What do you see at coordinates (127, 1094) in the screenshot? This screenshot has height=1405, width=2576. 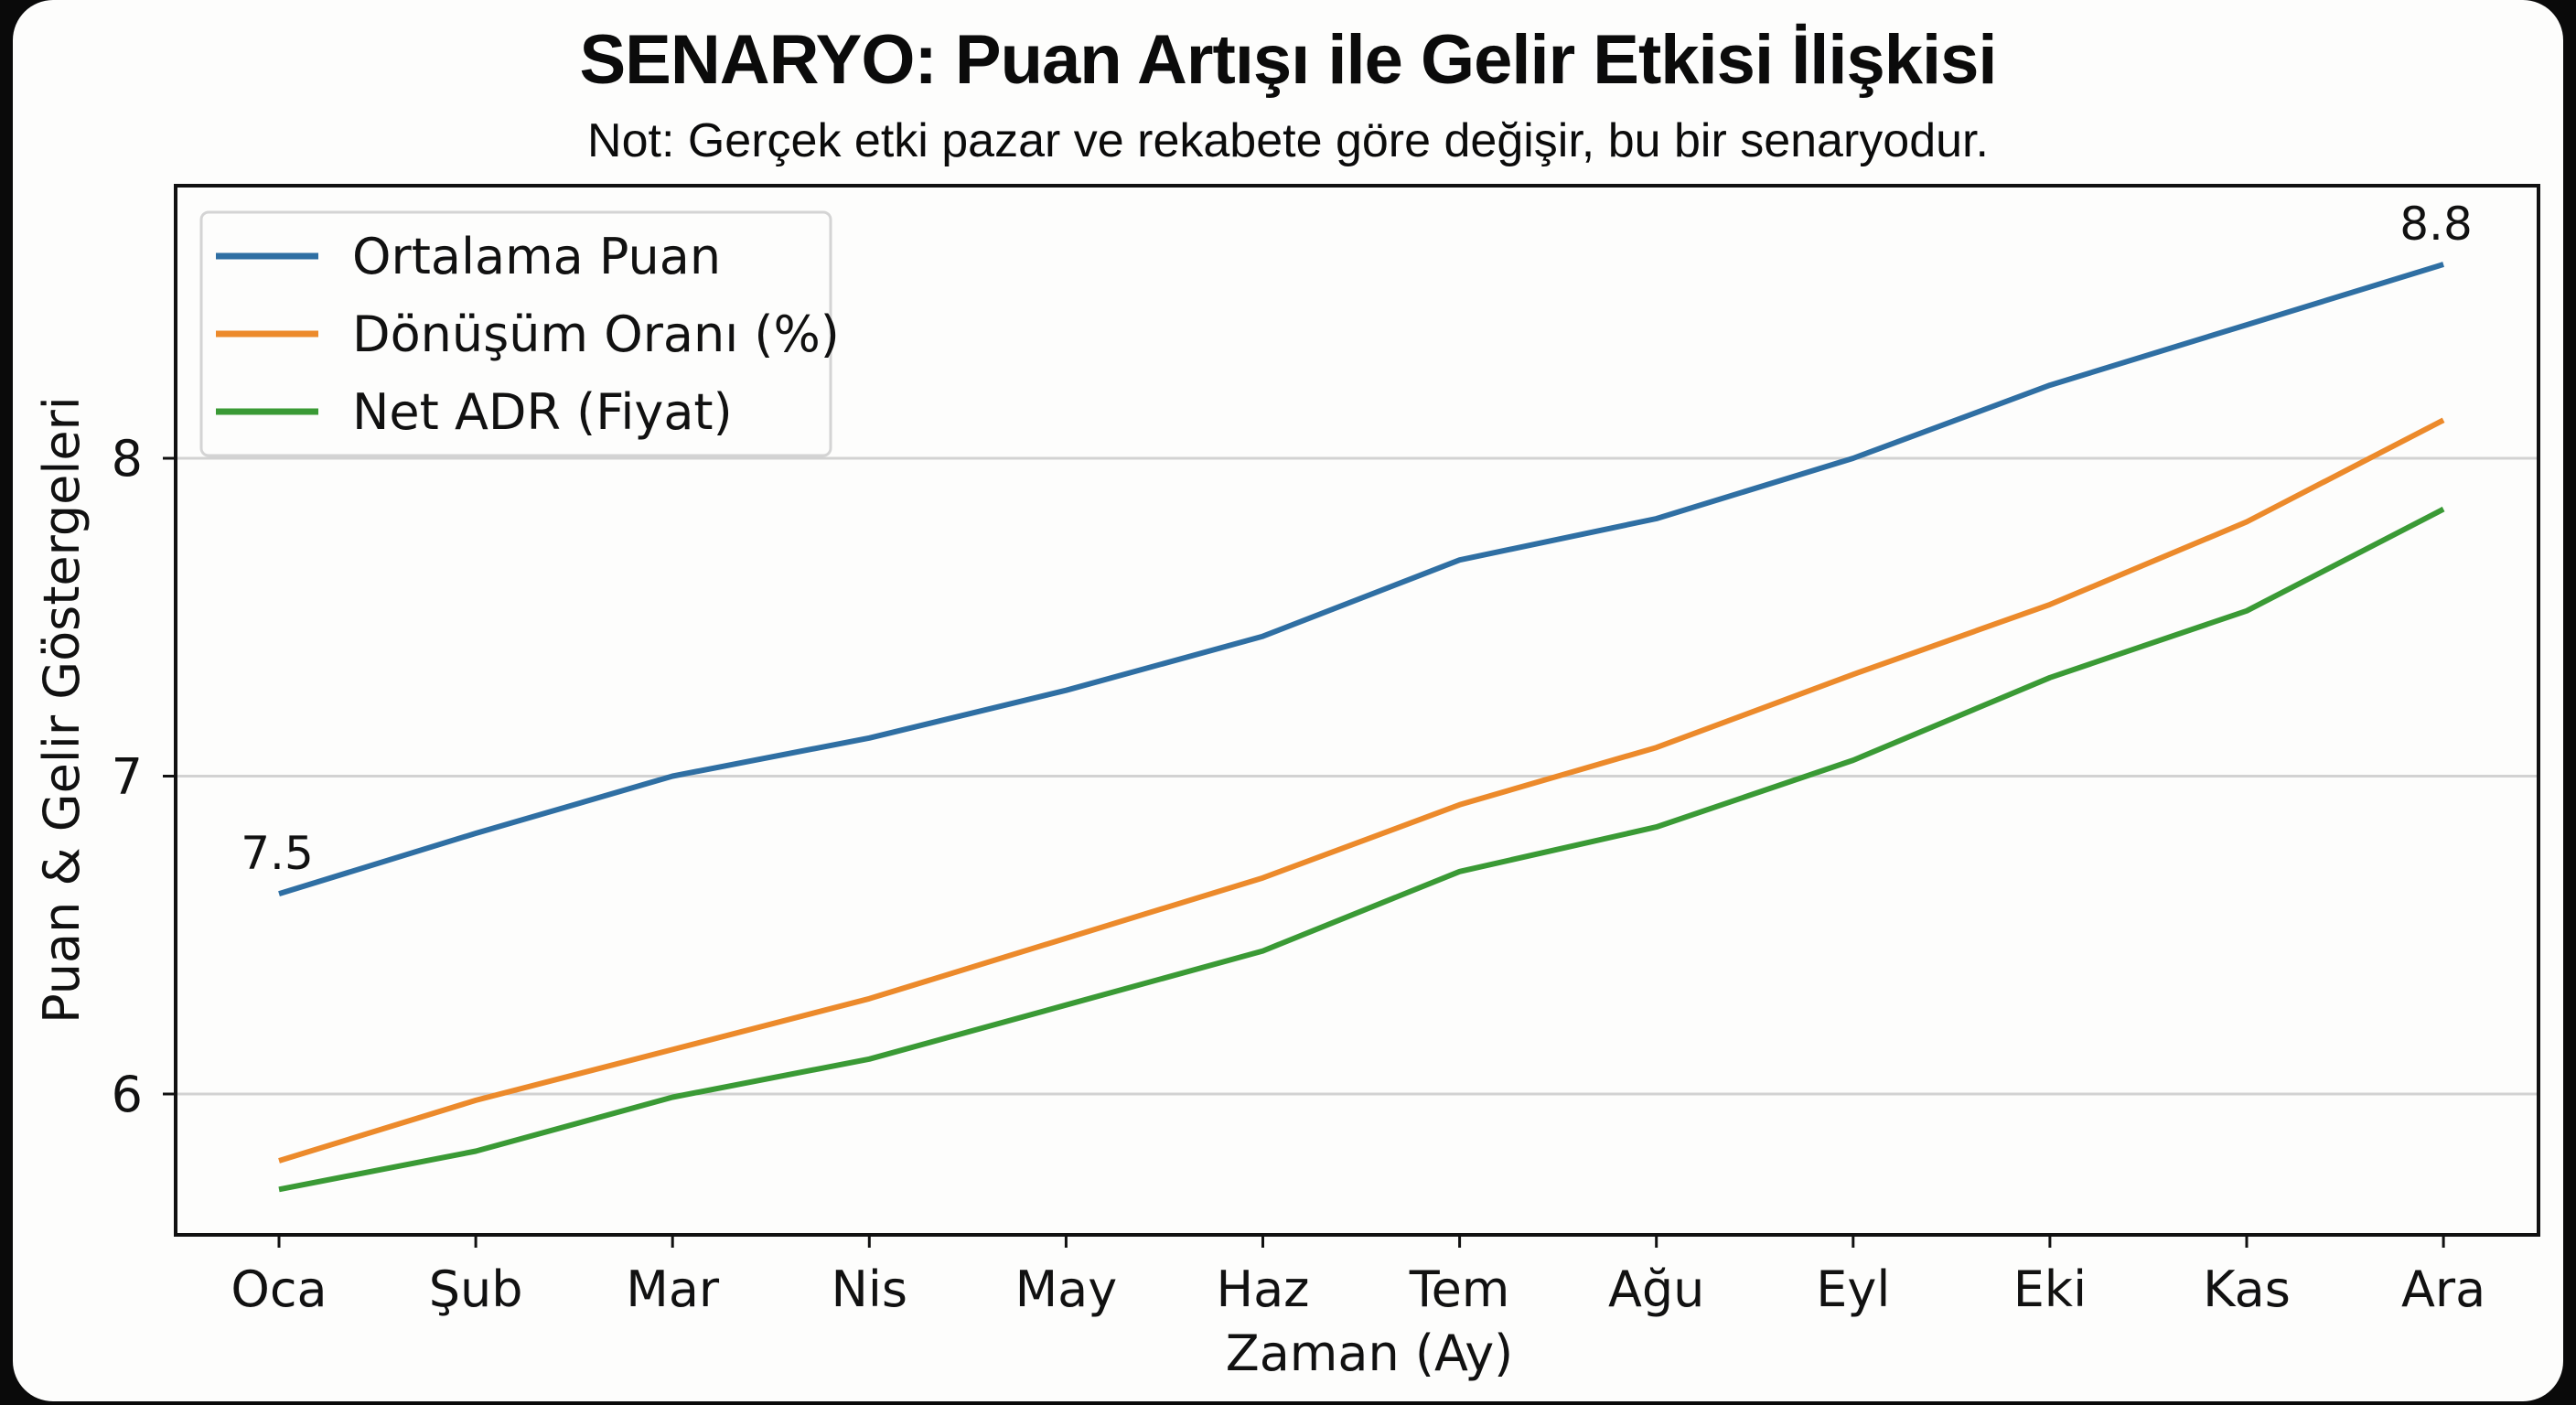 I see `y-tick-label: 6` at bounding box center [127, 1094].